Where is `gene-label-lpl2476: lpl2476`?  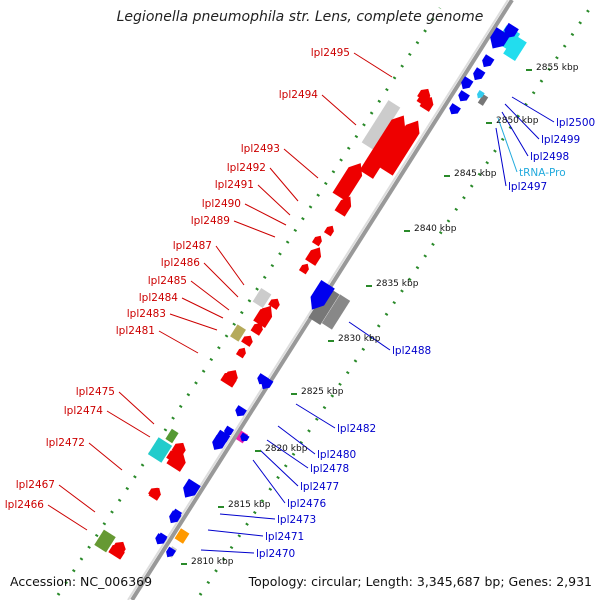
gene-label-lpl2476: lpl2476 is located at coordinates (307, 504).